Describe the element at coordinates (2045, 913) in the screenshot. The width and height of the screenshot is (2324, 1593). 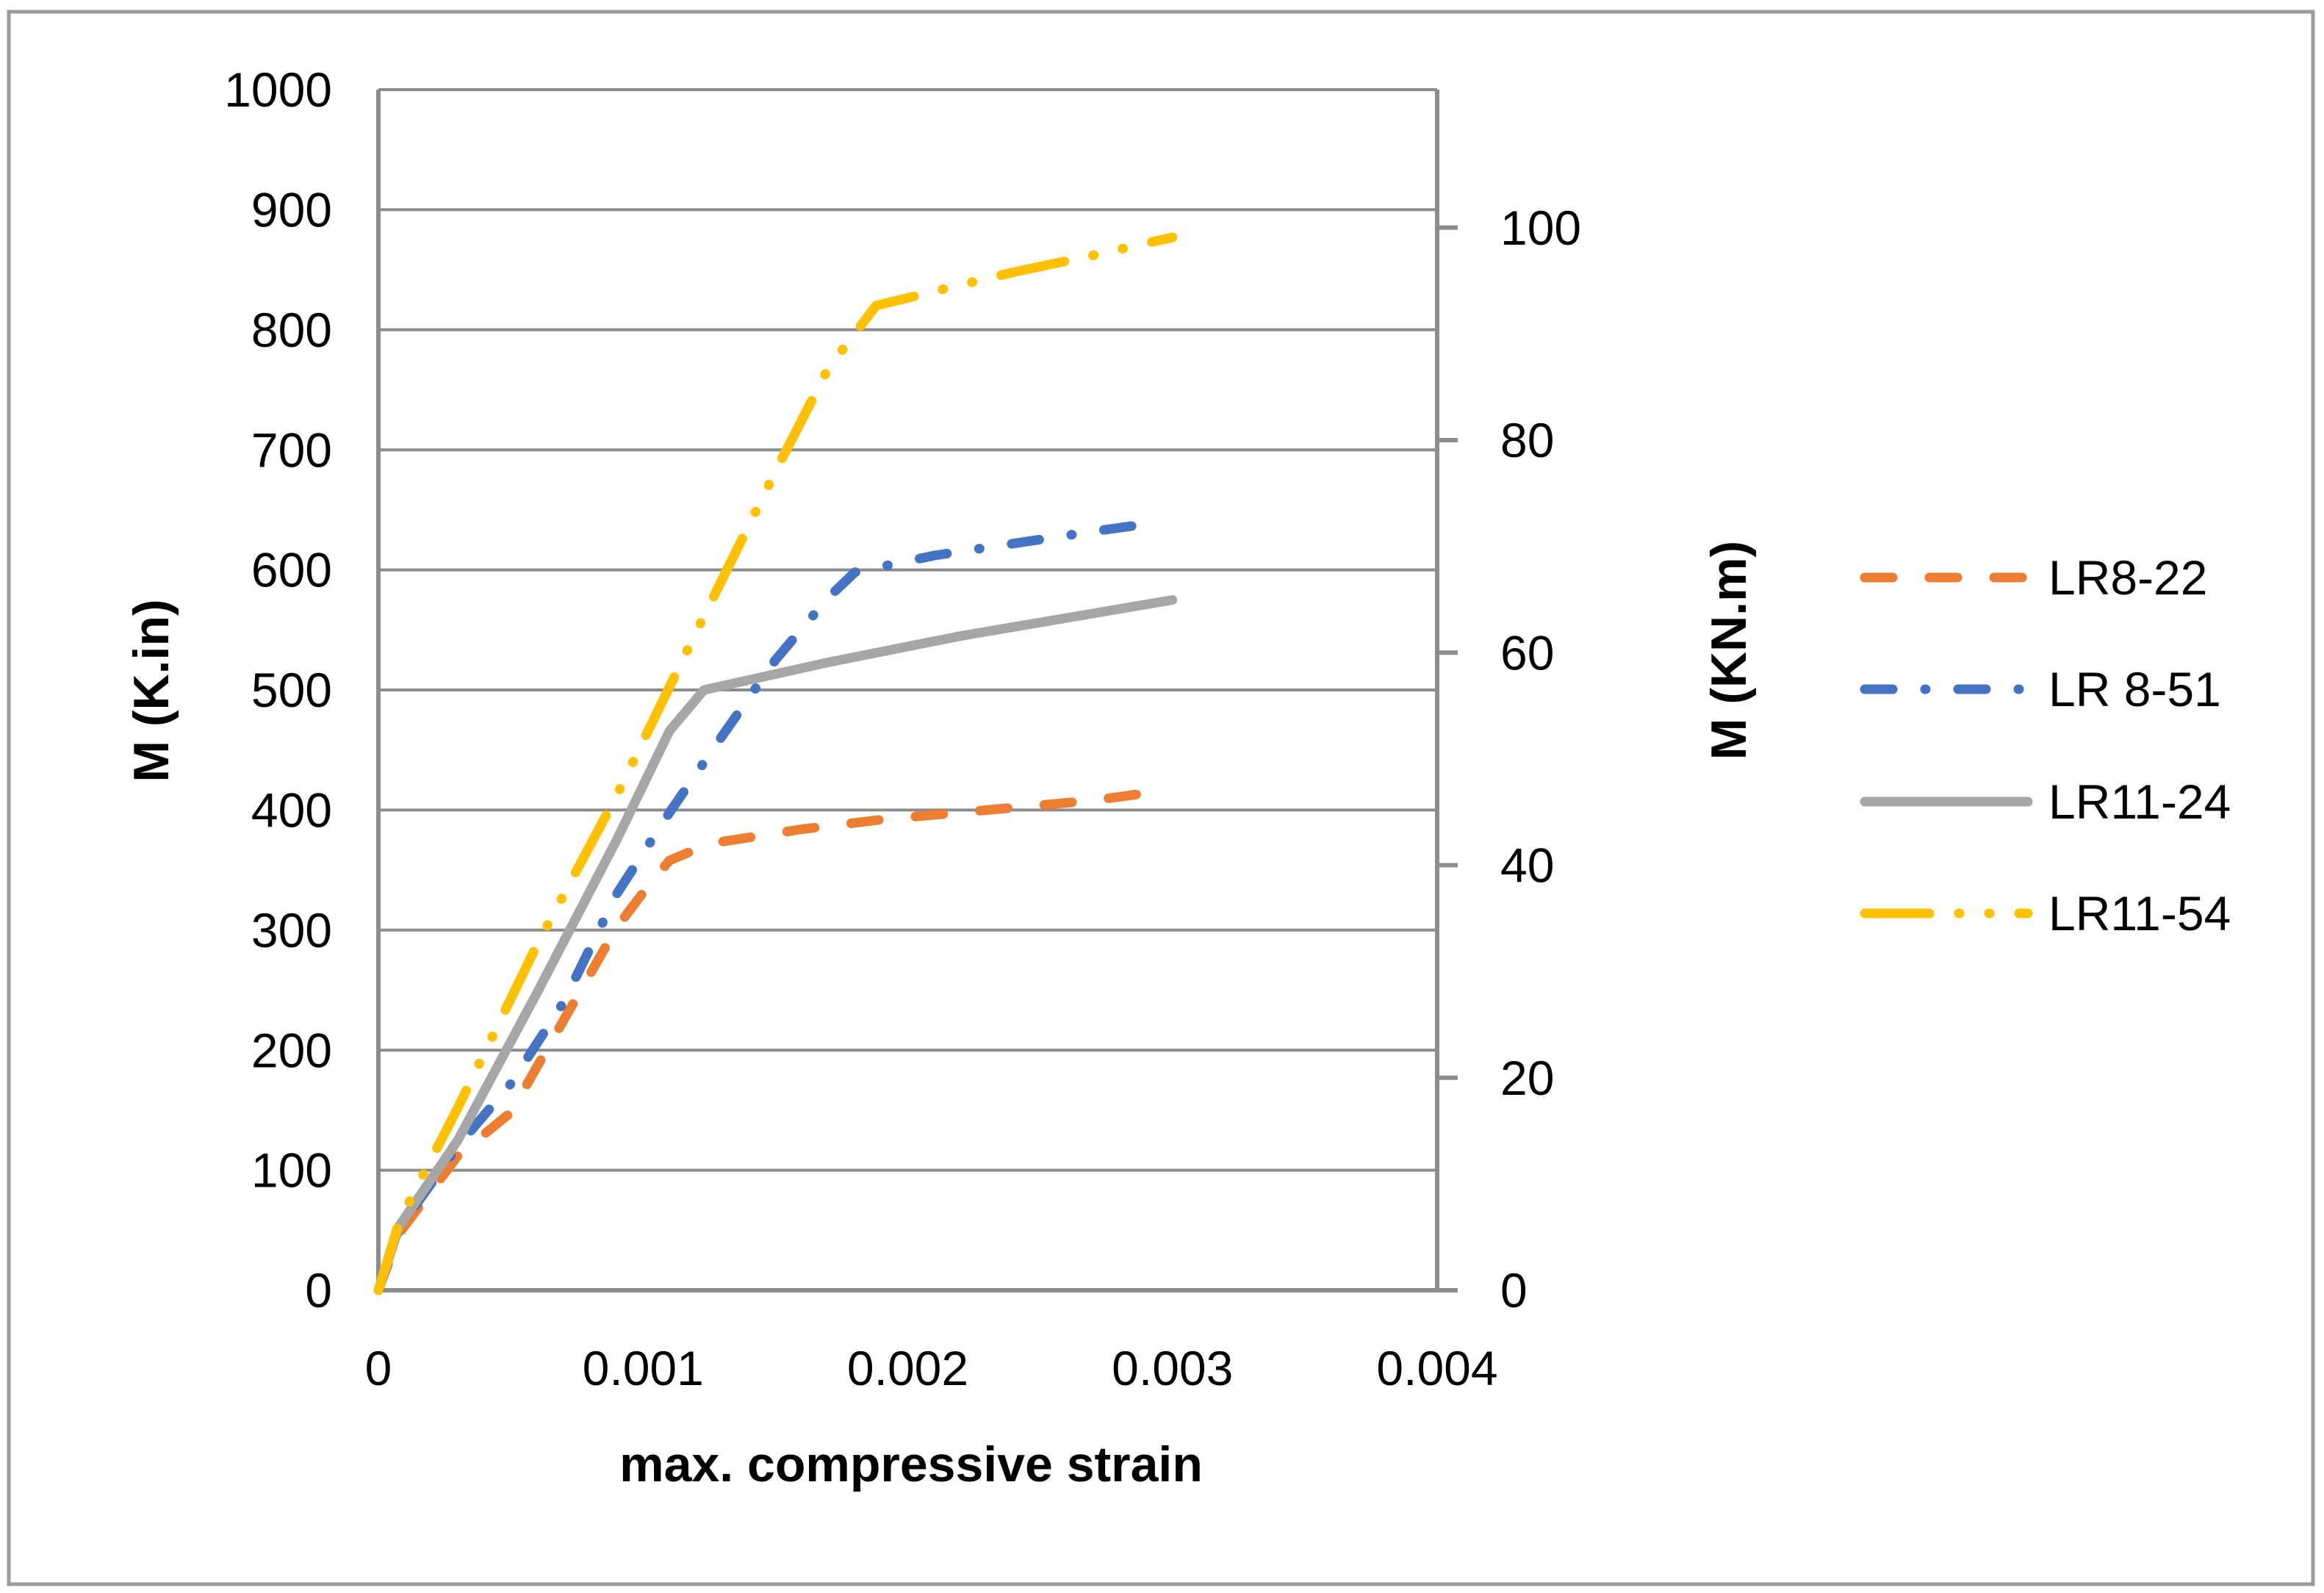
I see `legend-item-LR11-54: LR11-54` at that location.